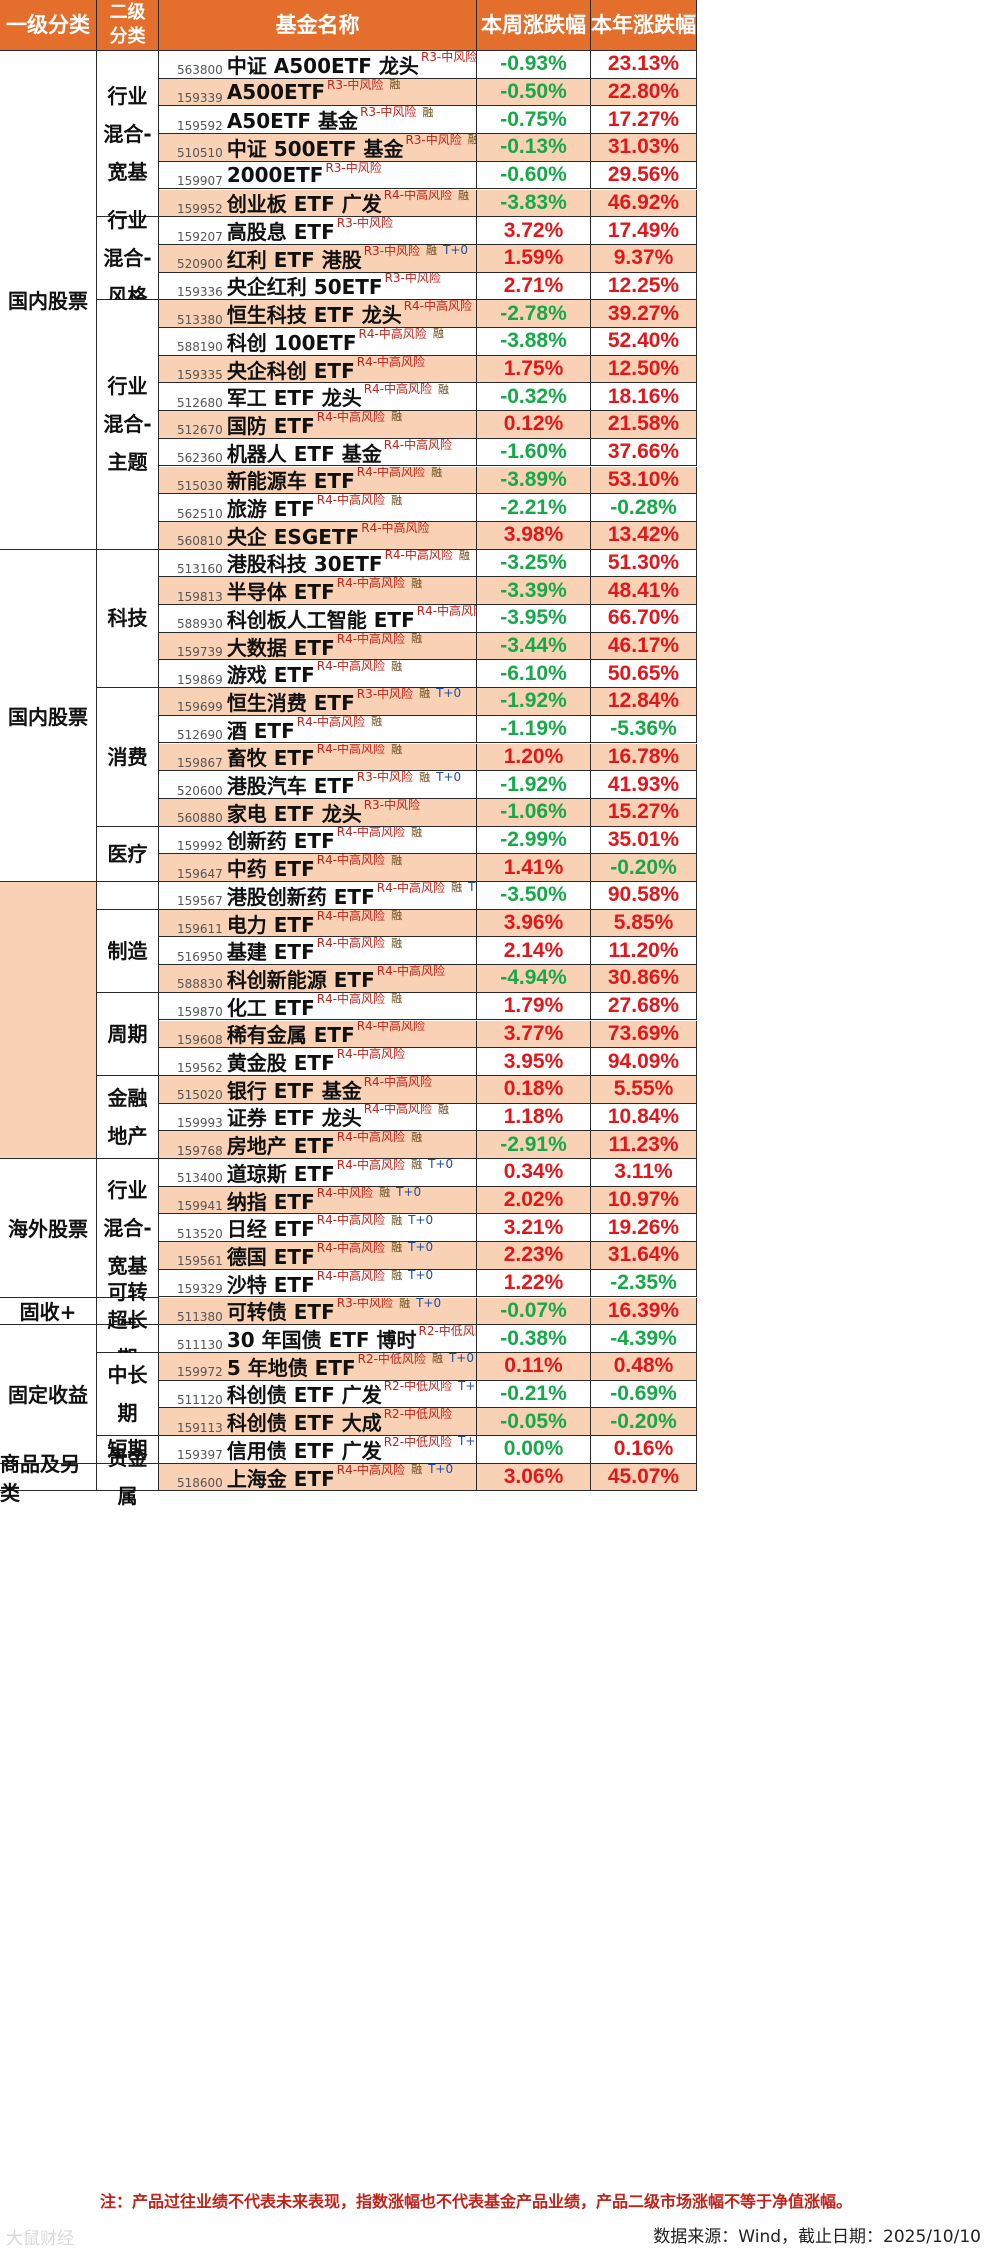 This screenshot has height=2256, width=1001. I want to click on fund-code: 159562, so click(200, 1067).